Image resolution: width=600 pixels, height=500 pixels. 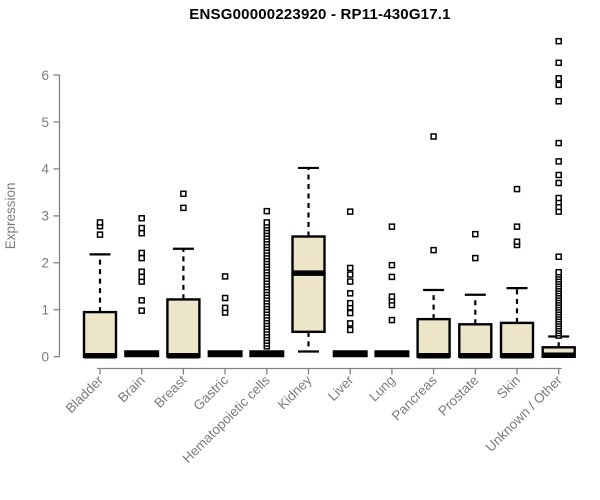 What do you see at coordinates (85, 394) in the screenshot?
I see `x-tick-label: Bladder` at bounding box center [85, 394].